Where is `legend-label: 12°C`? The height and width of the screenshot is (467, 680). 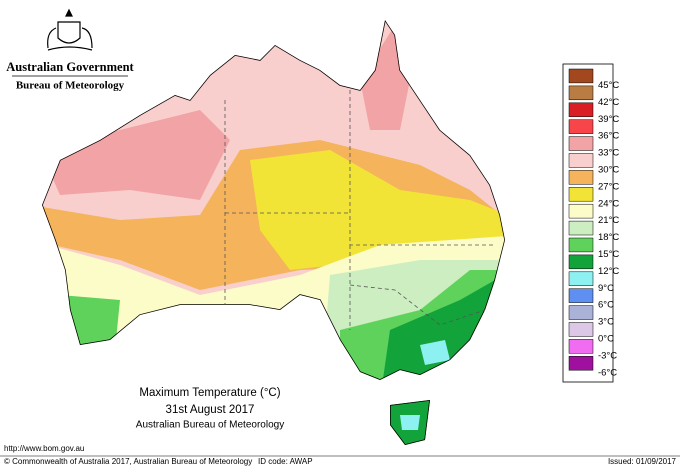
legend-label: 12°C is located at coordinates (608, 271).